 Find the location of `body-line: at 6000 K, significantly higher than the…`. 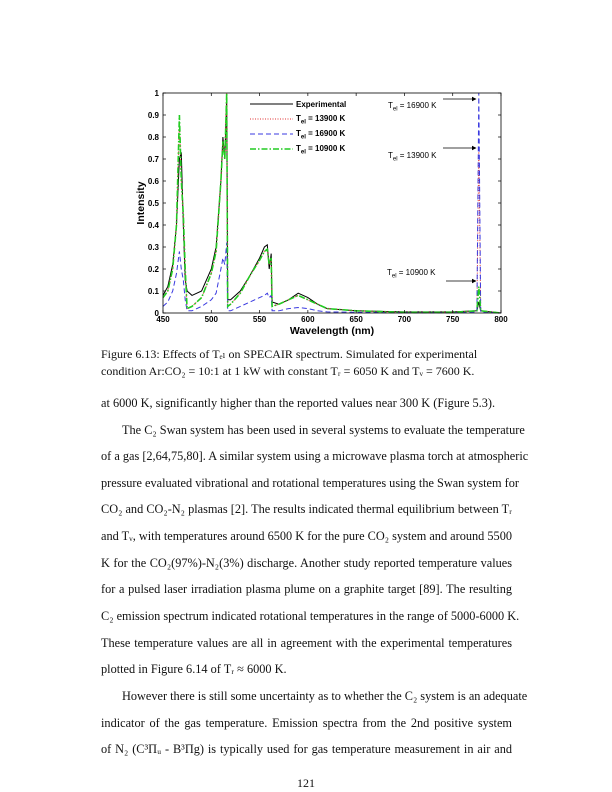

body-line: at 6000 K, significantly higher than the… is located at coordinates (298, 403).